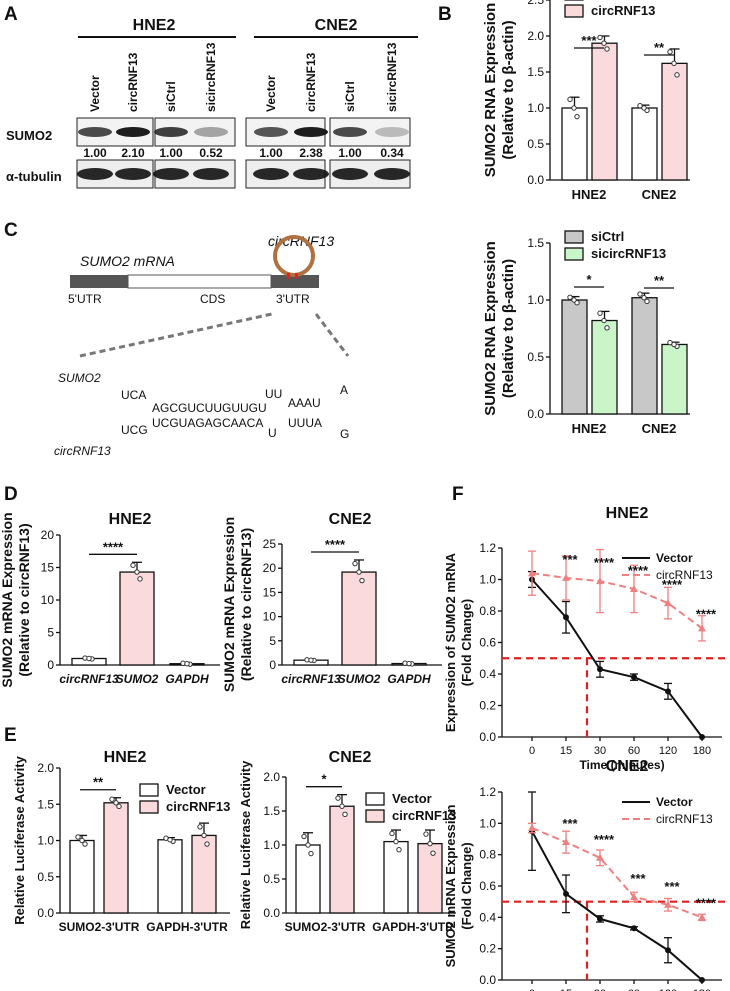 This screenshot has height=991, width=730. Describe the element at coordinates (566, 989) in the screenshot. I see `x-tick-label: 15` at that location.